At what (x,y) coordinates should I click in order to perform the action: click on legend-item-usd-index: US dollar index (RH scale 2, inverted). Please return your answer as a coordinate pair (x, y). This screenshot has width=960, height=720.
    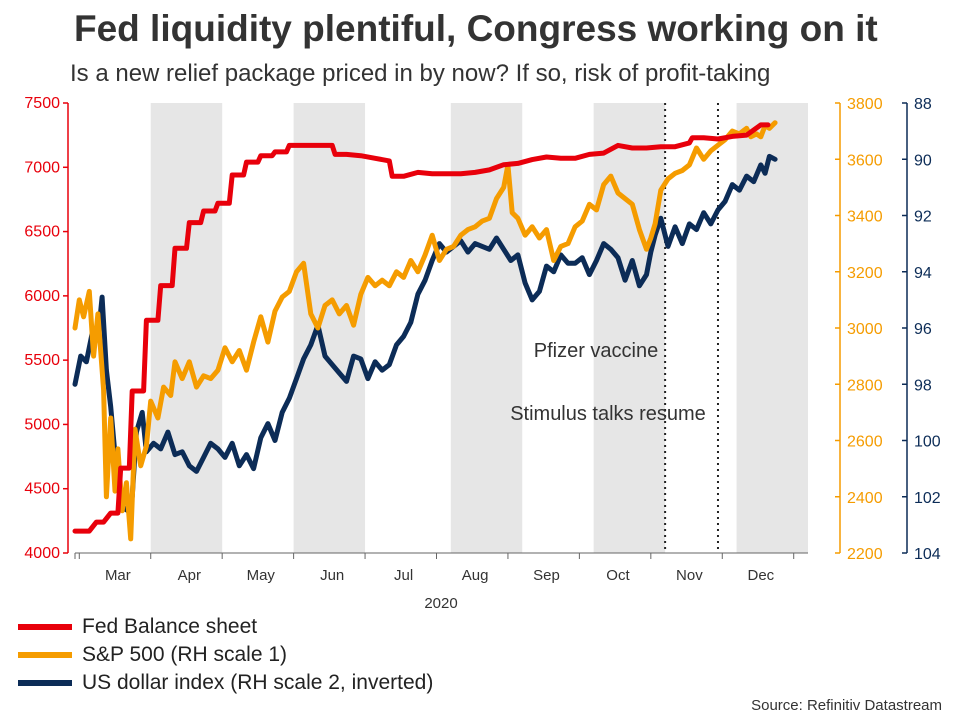
    Looking at the image, I should click on (225, 683).